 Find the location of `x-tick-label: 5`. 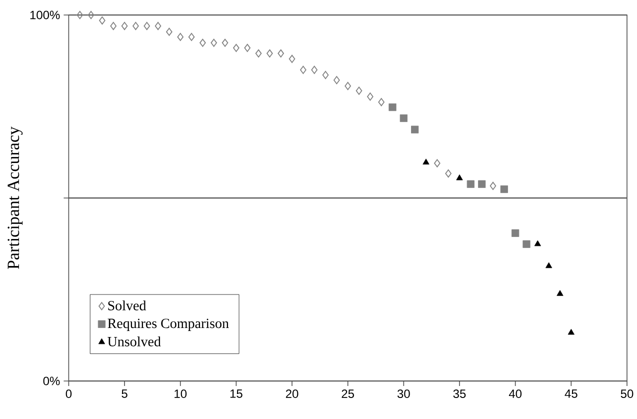

x-tick-label: 5 is located at coordinates (125, 394).